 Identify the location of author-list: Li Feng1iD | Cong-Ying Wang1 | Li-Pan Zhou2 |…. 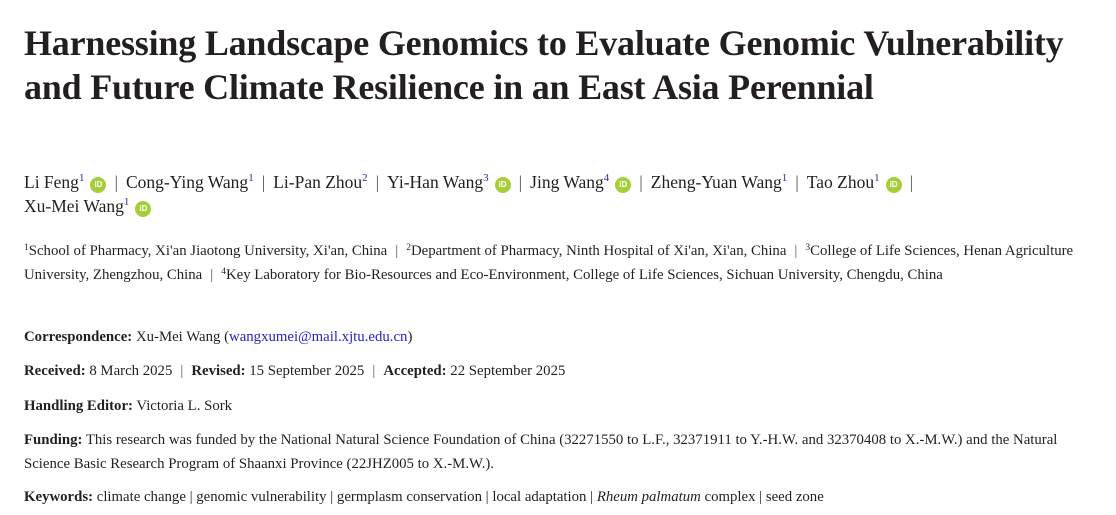
(561, 194).